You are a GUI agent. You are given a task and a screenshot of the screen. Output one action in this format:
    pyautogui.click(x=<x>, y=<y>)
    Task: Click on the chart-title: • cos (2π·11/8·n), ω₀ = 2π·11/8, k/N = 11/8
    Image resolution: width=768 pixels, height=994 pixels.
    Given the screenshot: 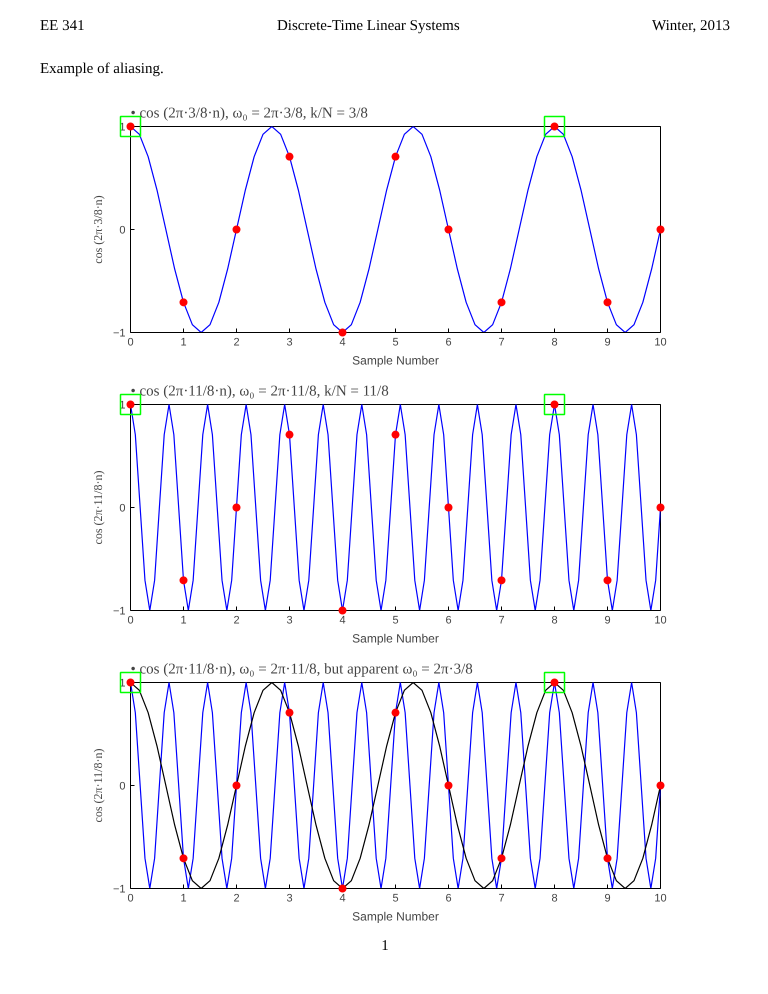 What is the action you would take?
    pyautogui.click(x=259, y=392)
    